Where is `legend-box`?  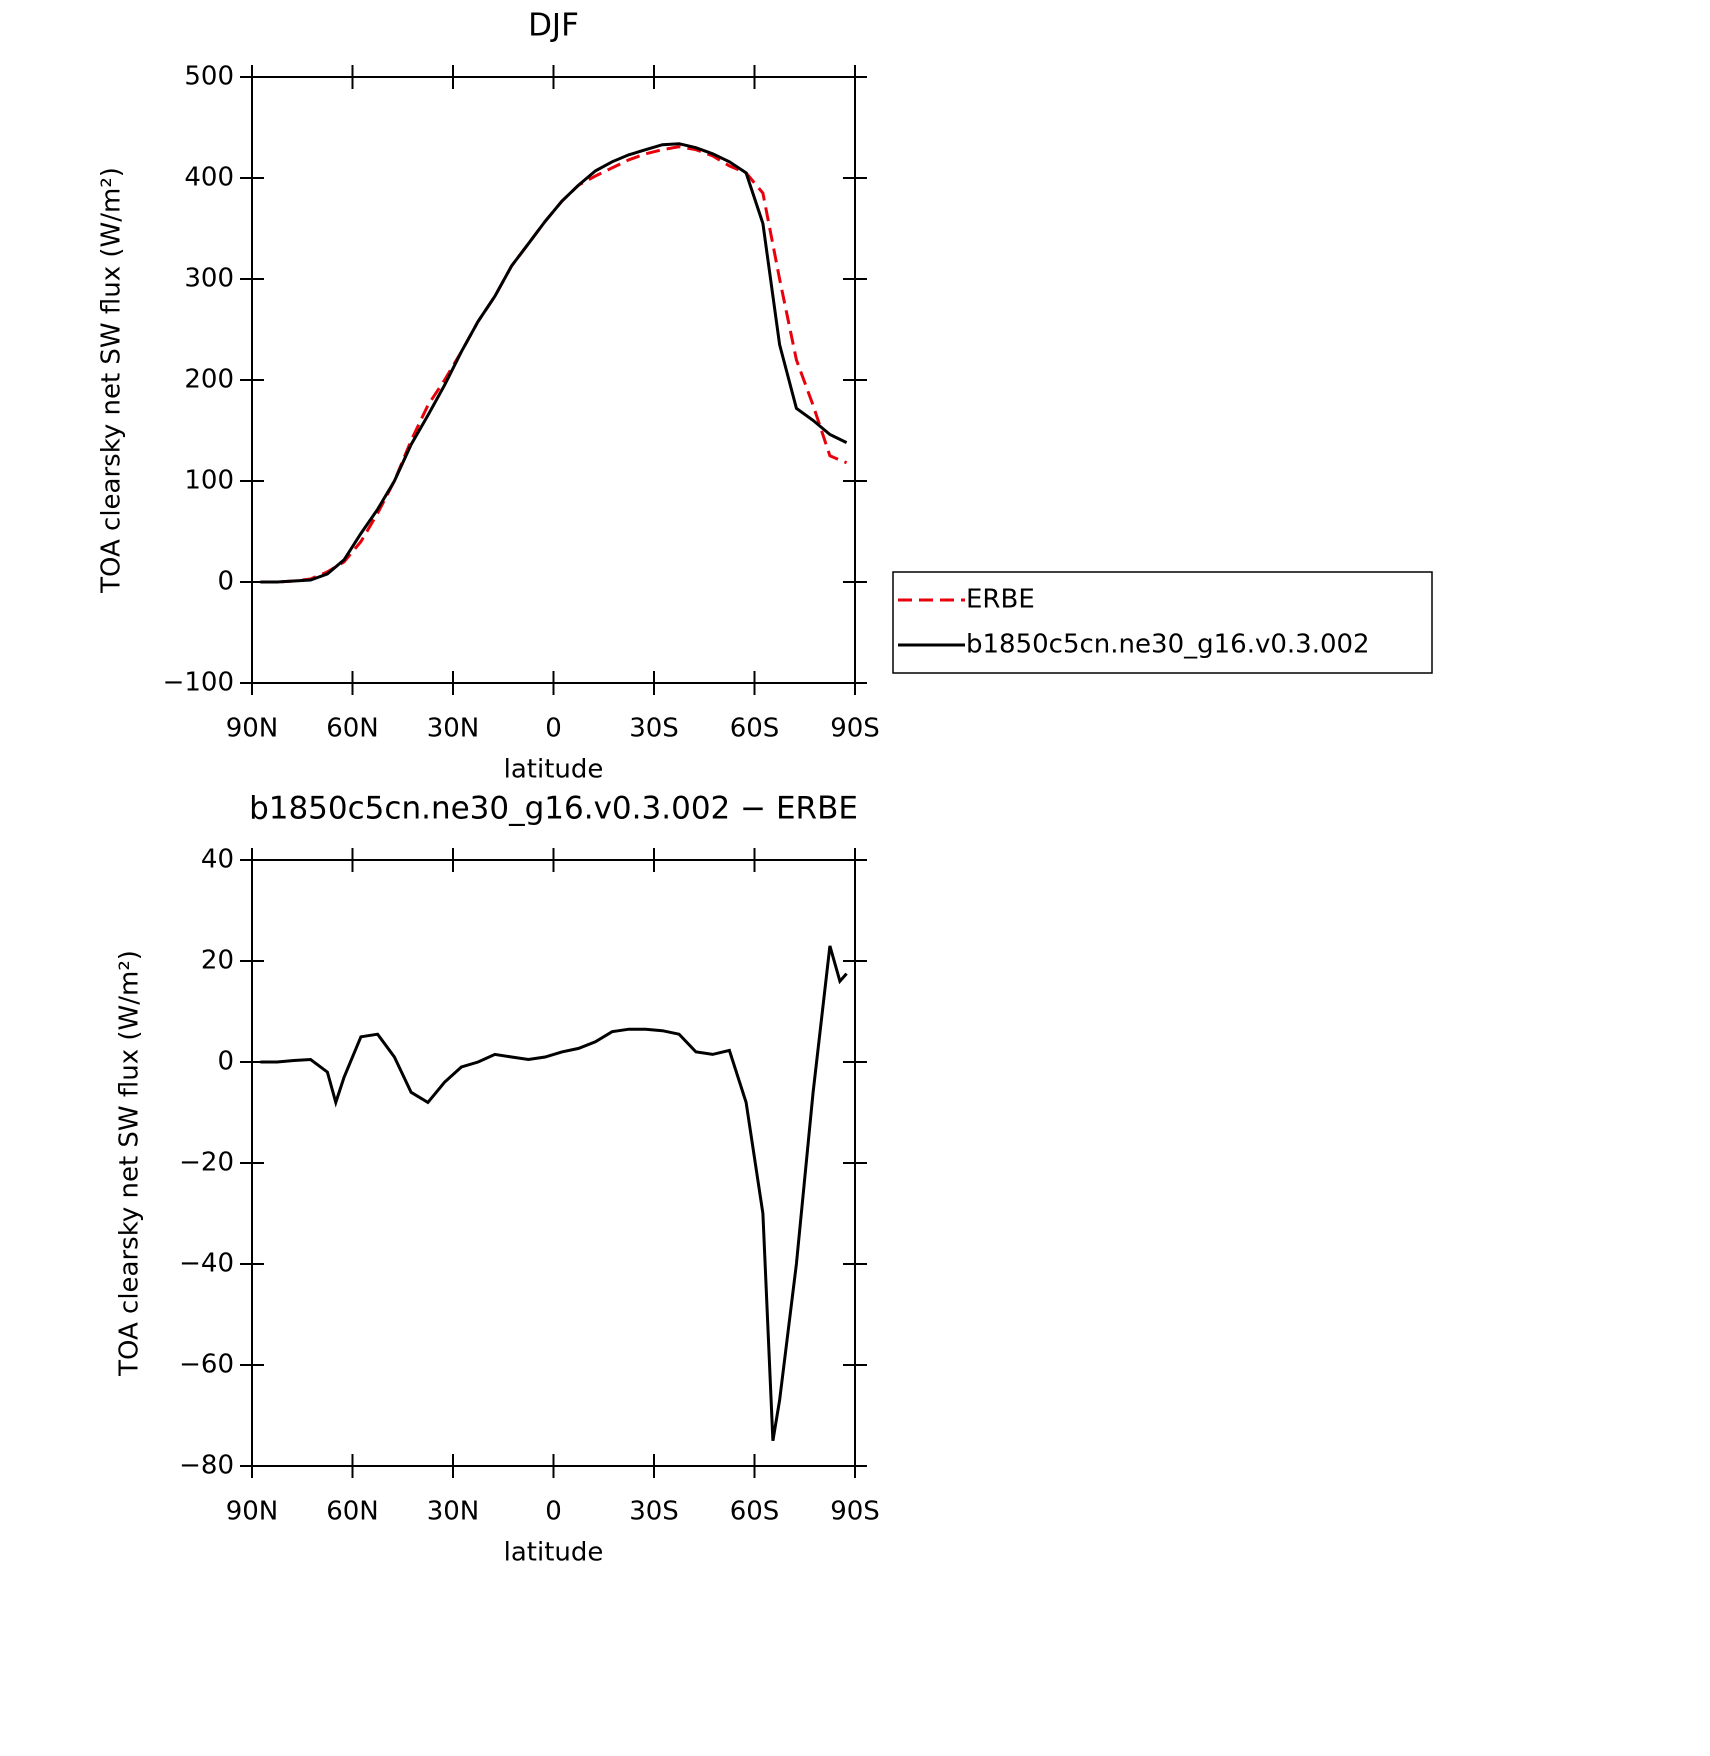 legend-box is located at coordinates (1162, 622).